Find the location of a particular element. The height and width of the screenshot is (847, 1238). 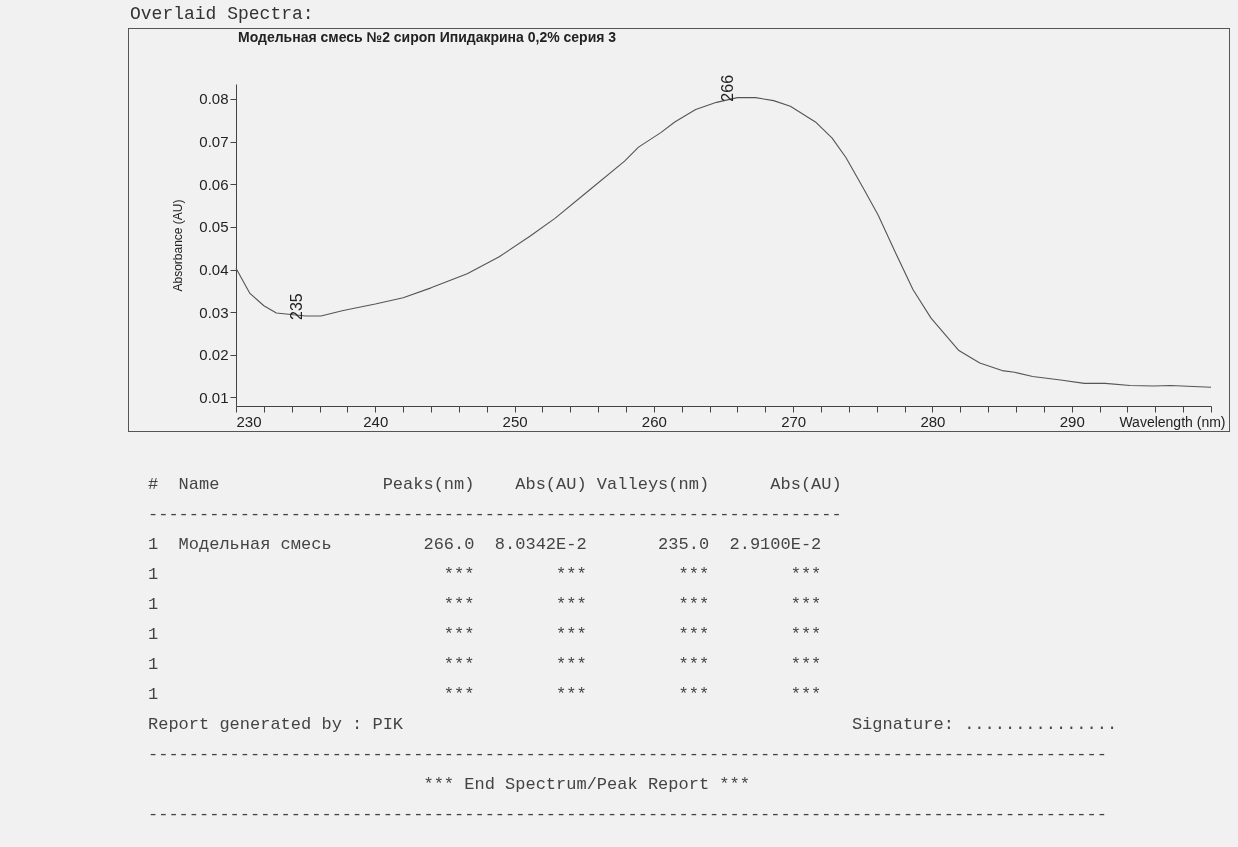

y-tick-label: 0.06 is located at coordinates (214, 184).